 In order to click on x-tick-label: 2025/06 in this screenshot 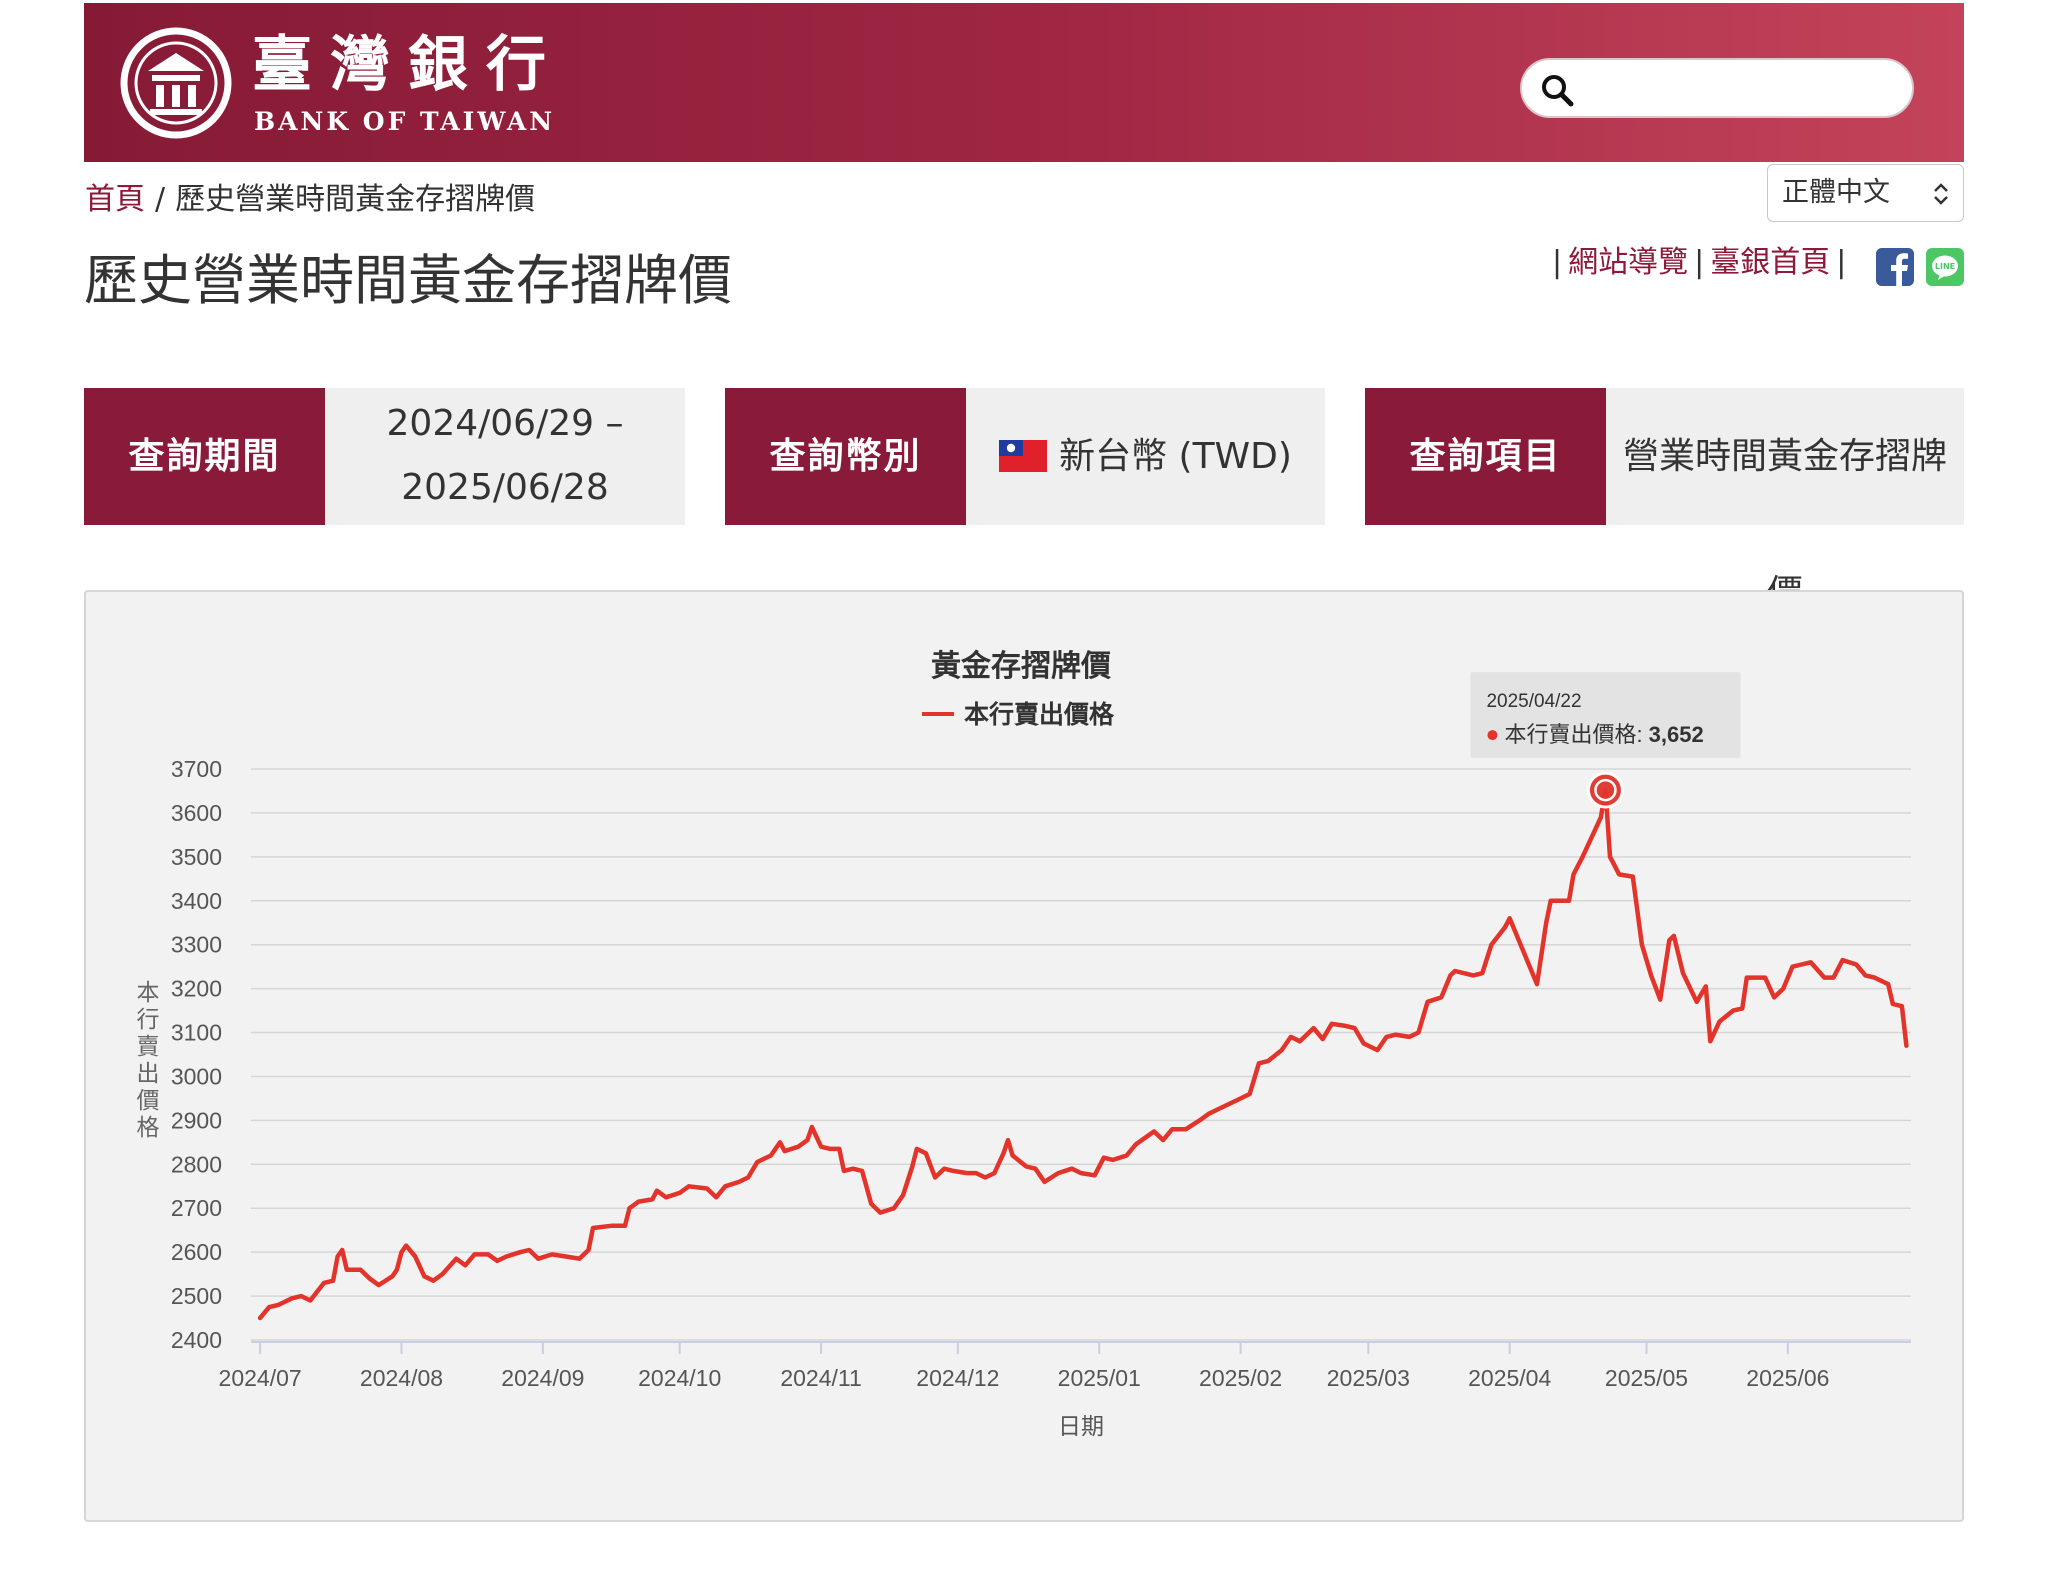, I will do `click(1787, 1378)`.